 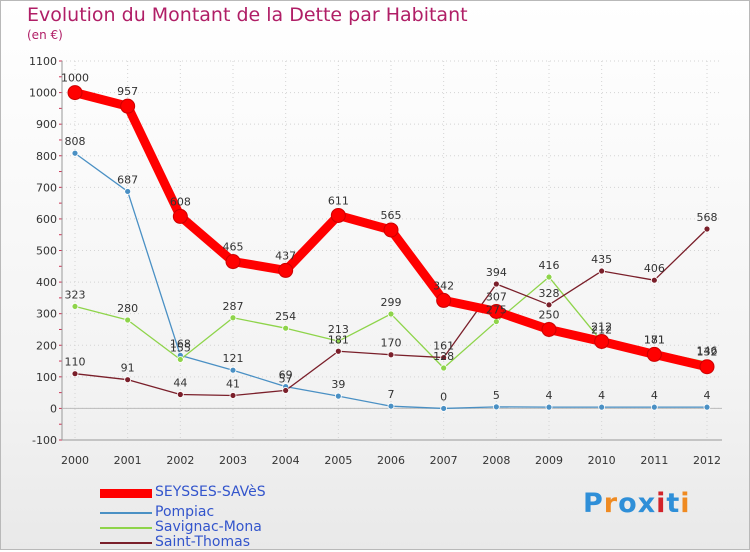 I want to click on y-tick-label: -100, so click(x=44, y=440).